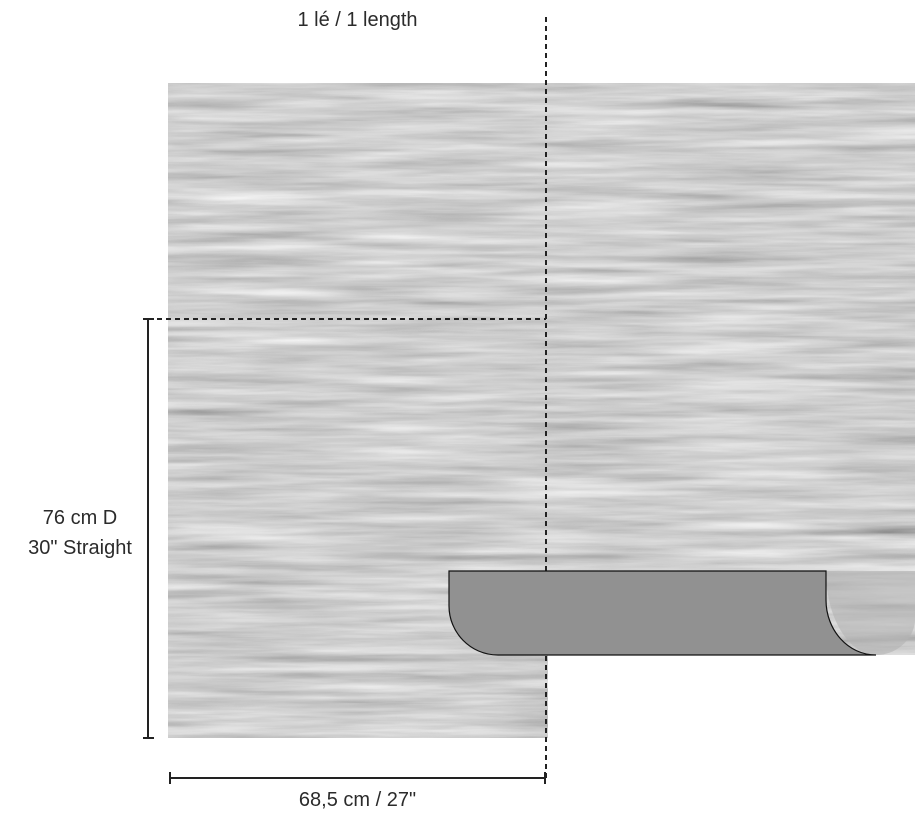  What do you see at coordinates (80, 548) in the screenshot?
I see `height-label-line2: 30" Straight` at bounding box center [80, 548].